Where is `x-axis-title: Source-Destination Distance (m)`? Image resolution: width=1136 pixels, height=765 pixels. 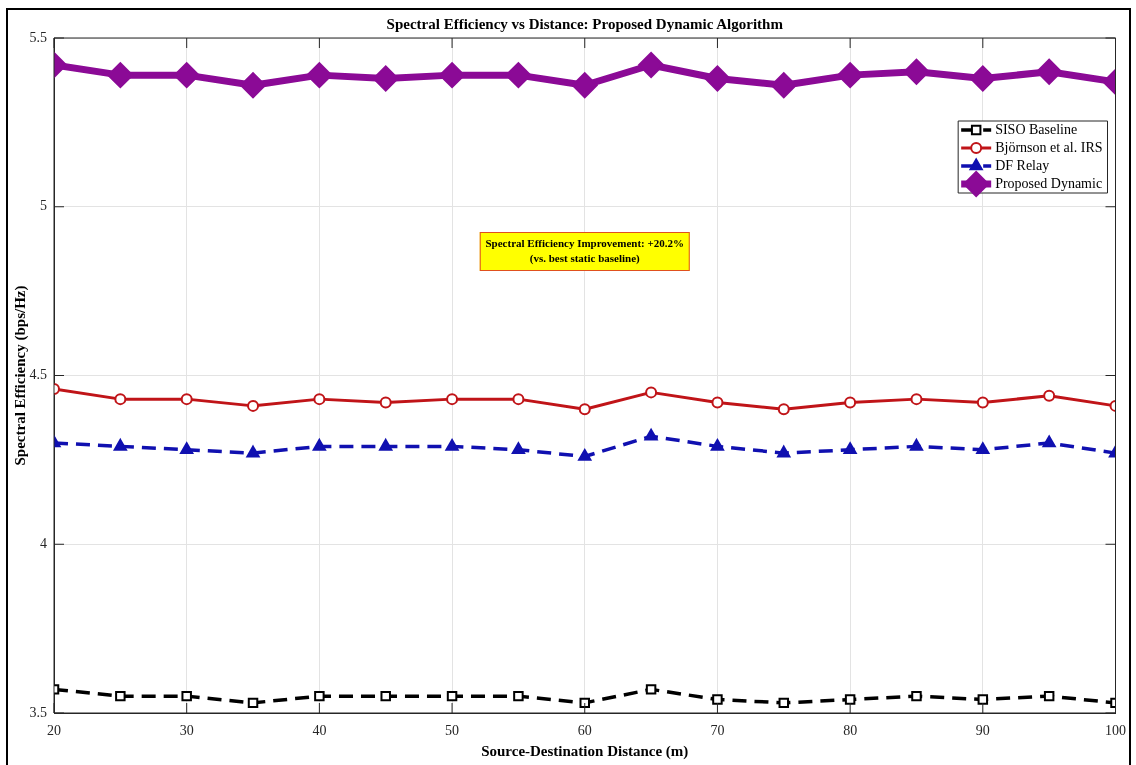
x-axis-title: Source-Destination Distance (m) is located at coordinates (585, 751).